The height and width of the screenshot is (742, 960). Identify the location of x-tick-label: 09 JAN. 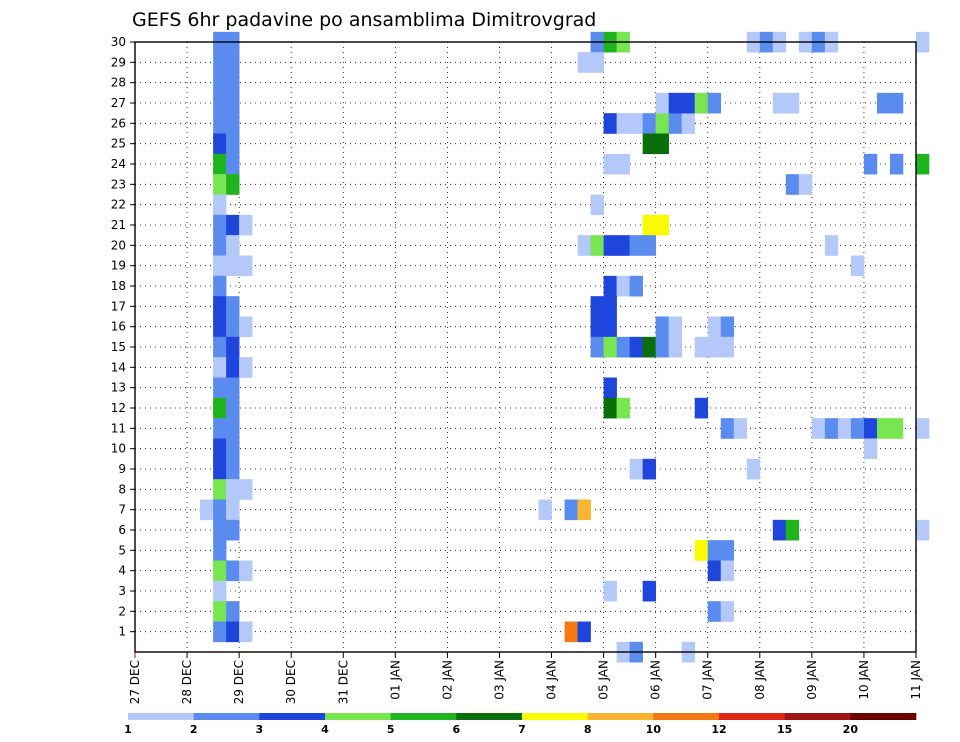
(812, 680).